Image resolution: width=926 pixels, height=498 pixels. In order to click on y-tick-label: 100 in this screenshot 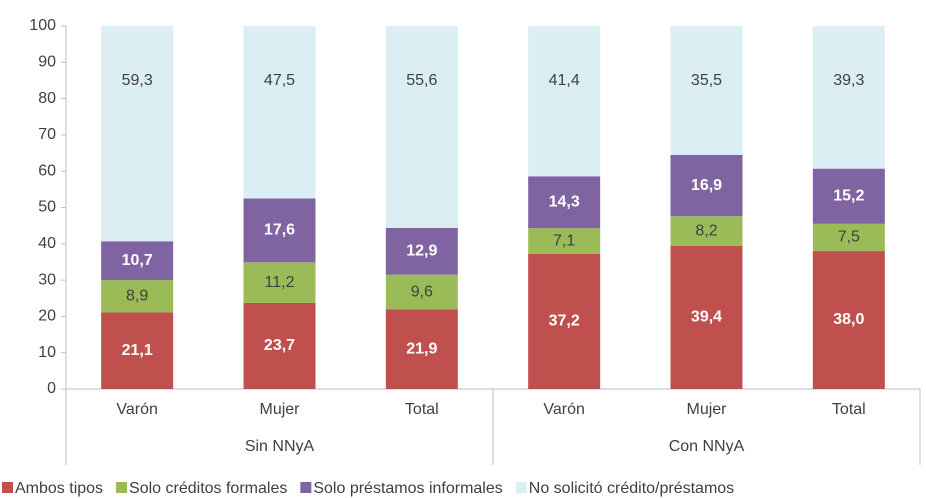, I will do `click(42, 25)`.